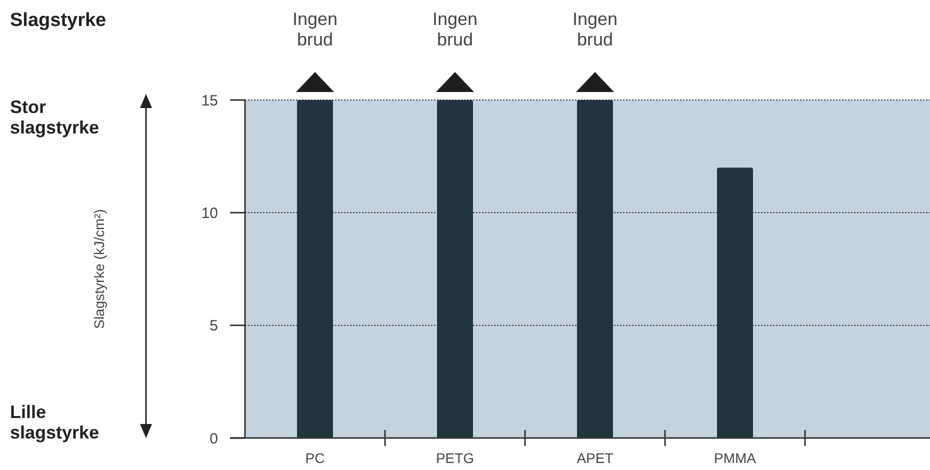  Describe the element at coordinates (315, 458) in the screenshot. I see `x-tick-label: PC` at that location.